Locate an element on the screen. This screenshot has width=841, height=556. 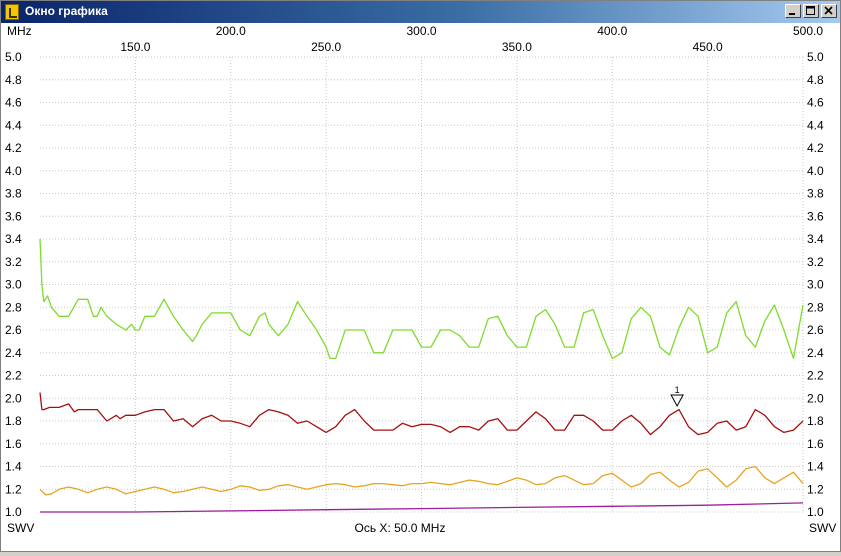
close-button is located at coordinates (829, 11).